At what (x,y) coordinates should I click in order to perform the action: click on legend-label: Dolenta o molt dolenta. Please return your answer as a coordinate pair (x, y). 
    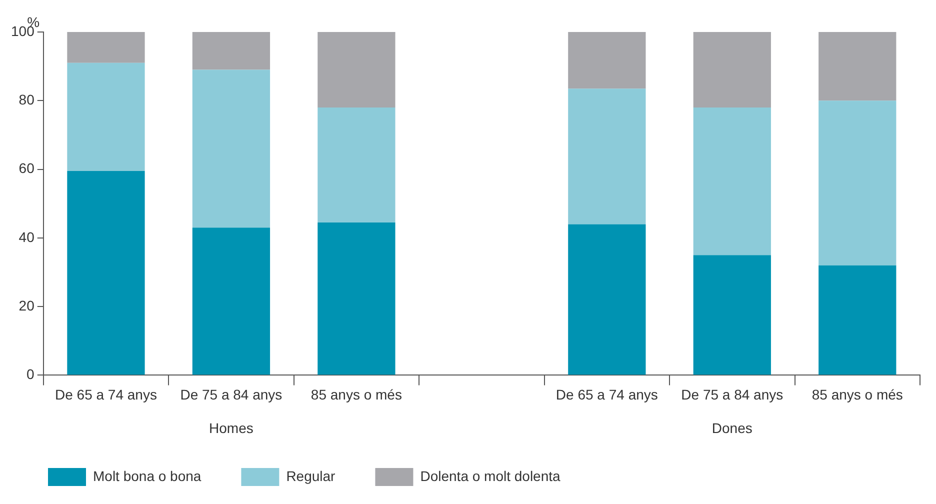
    Looking at the image, I should click on (490, 476).